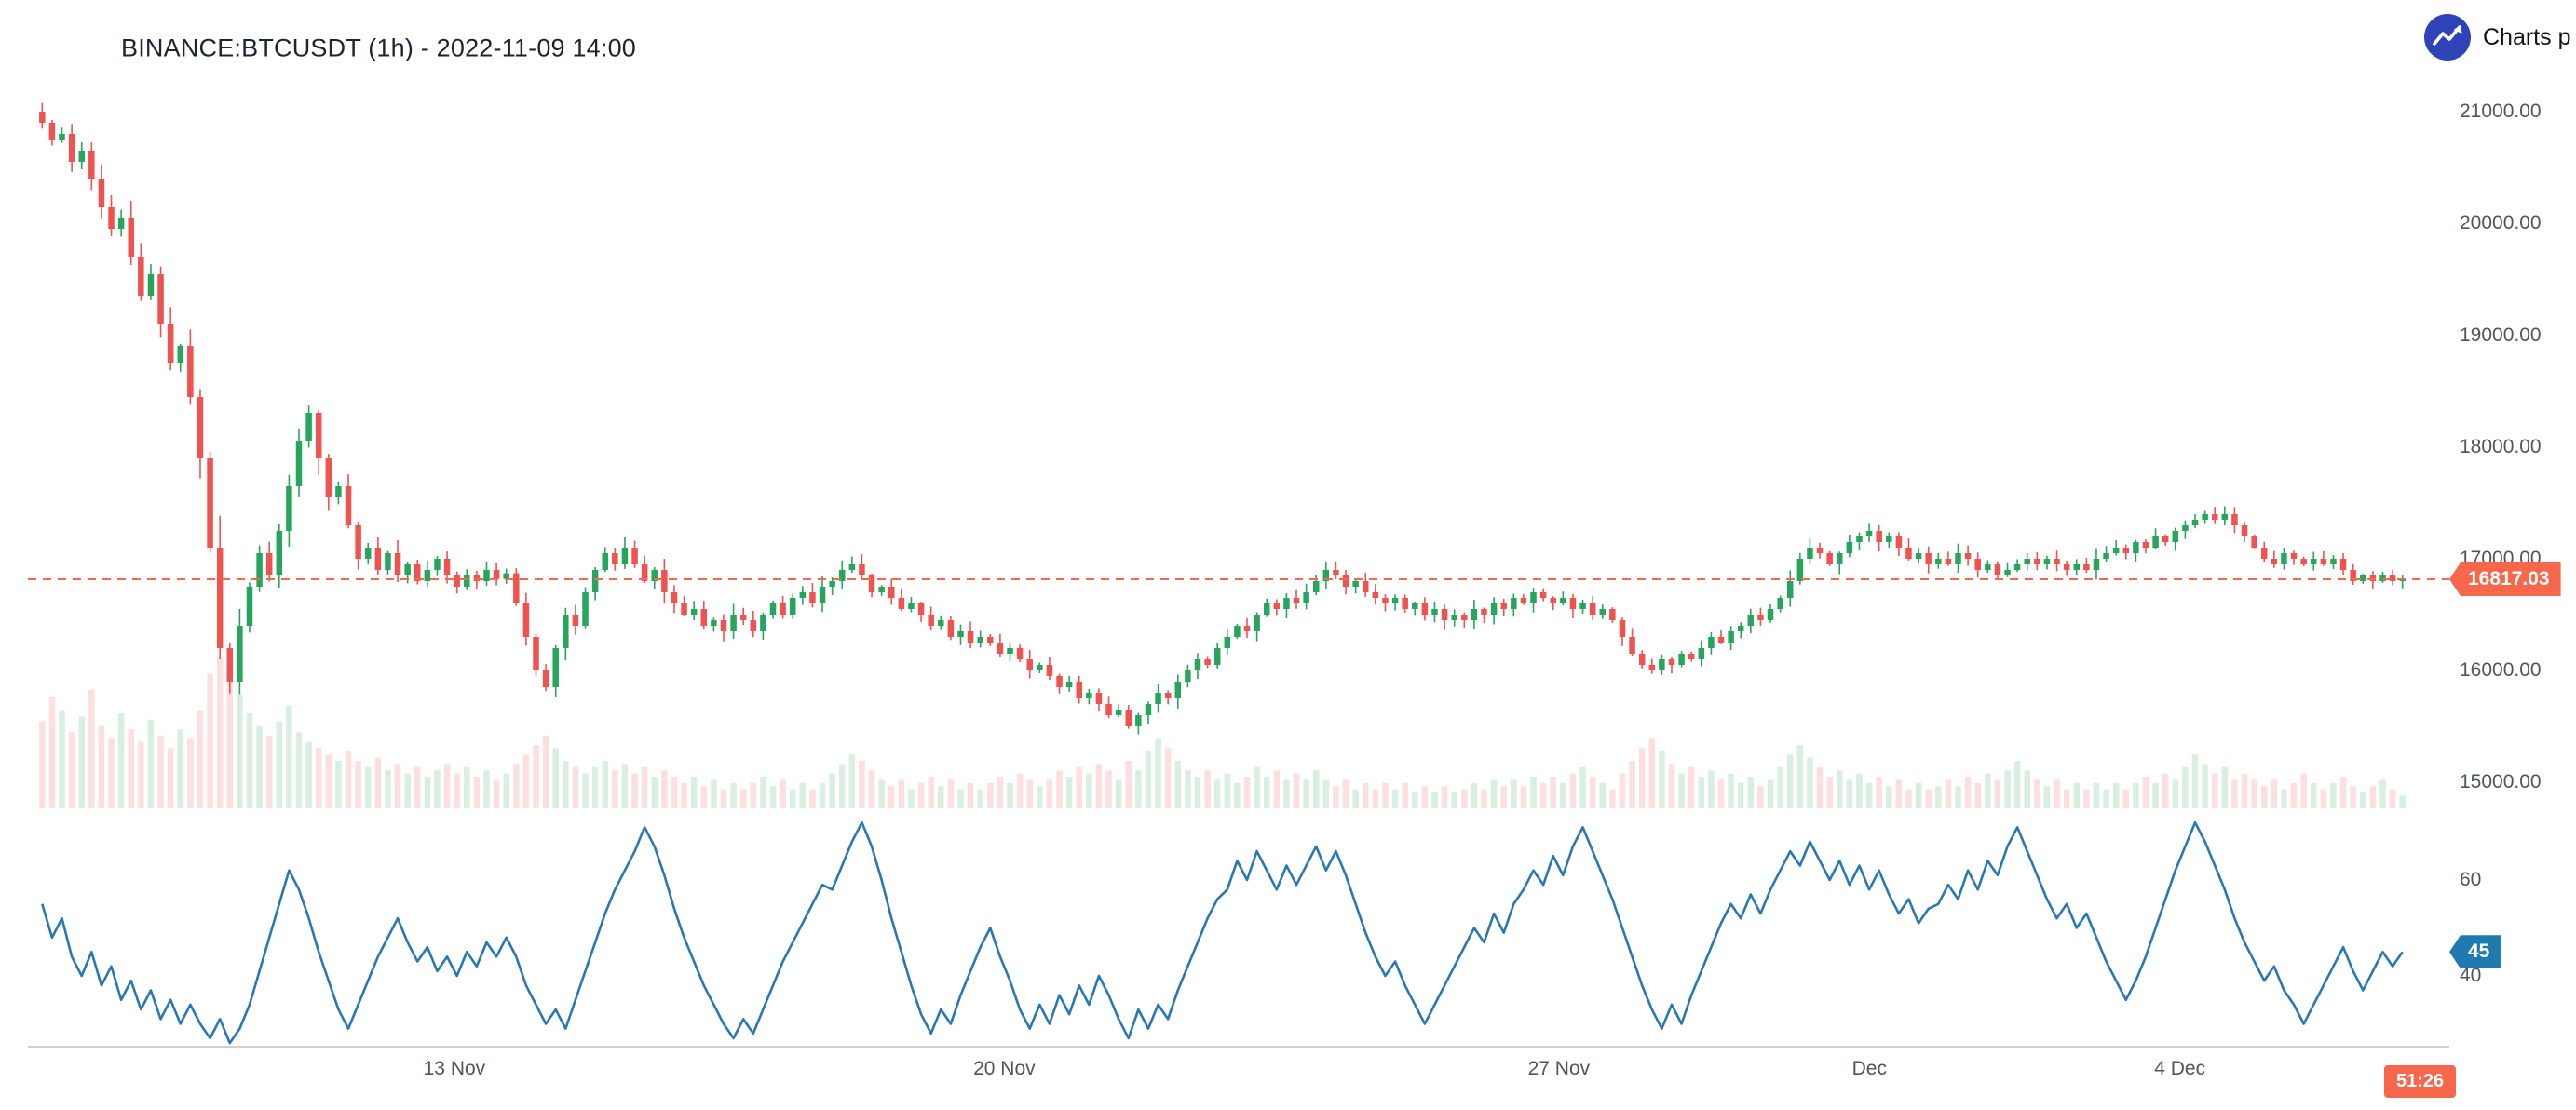 The height and width of the screenshot is (1110, 2576). I want to click on charts-attribution-link: Charts p, so click(2496, 37).